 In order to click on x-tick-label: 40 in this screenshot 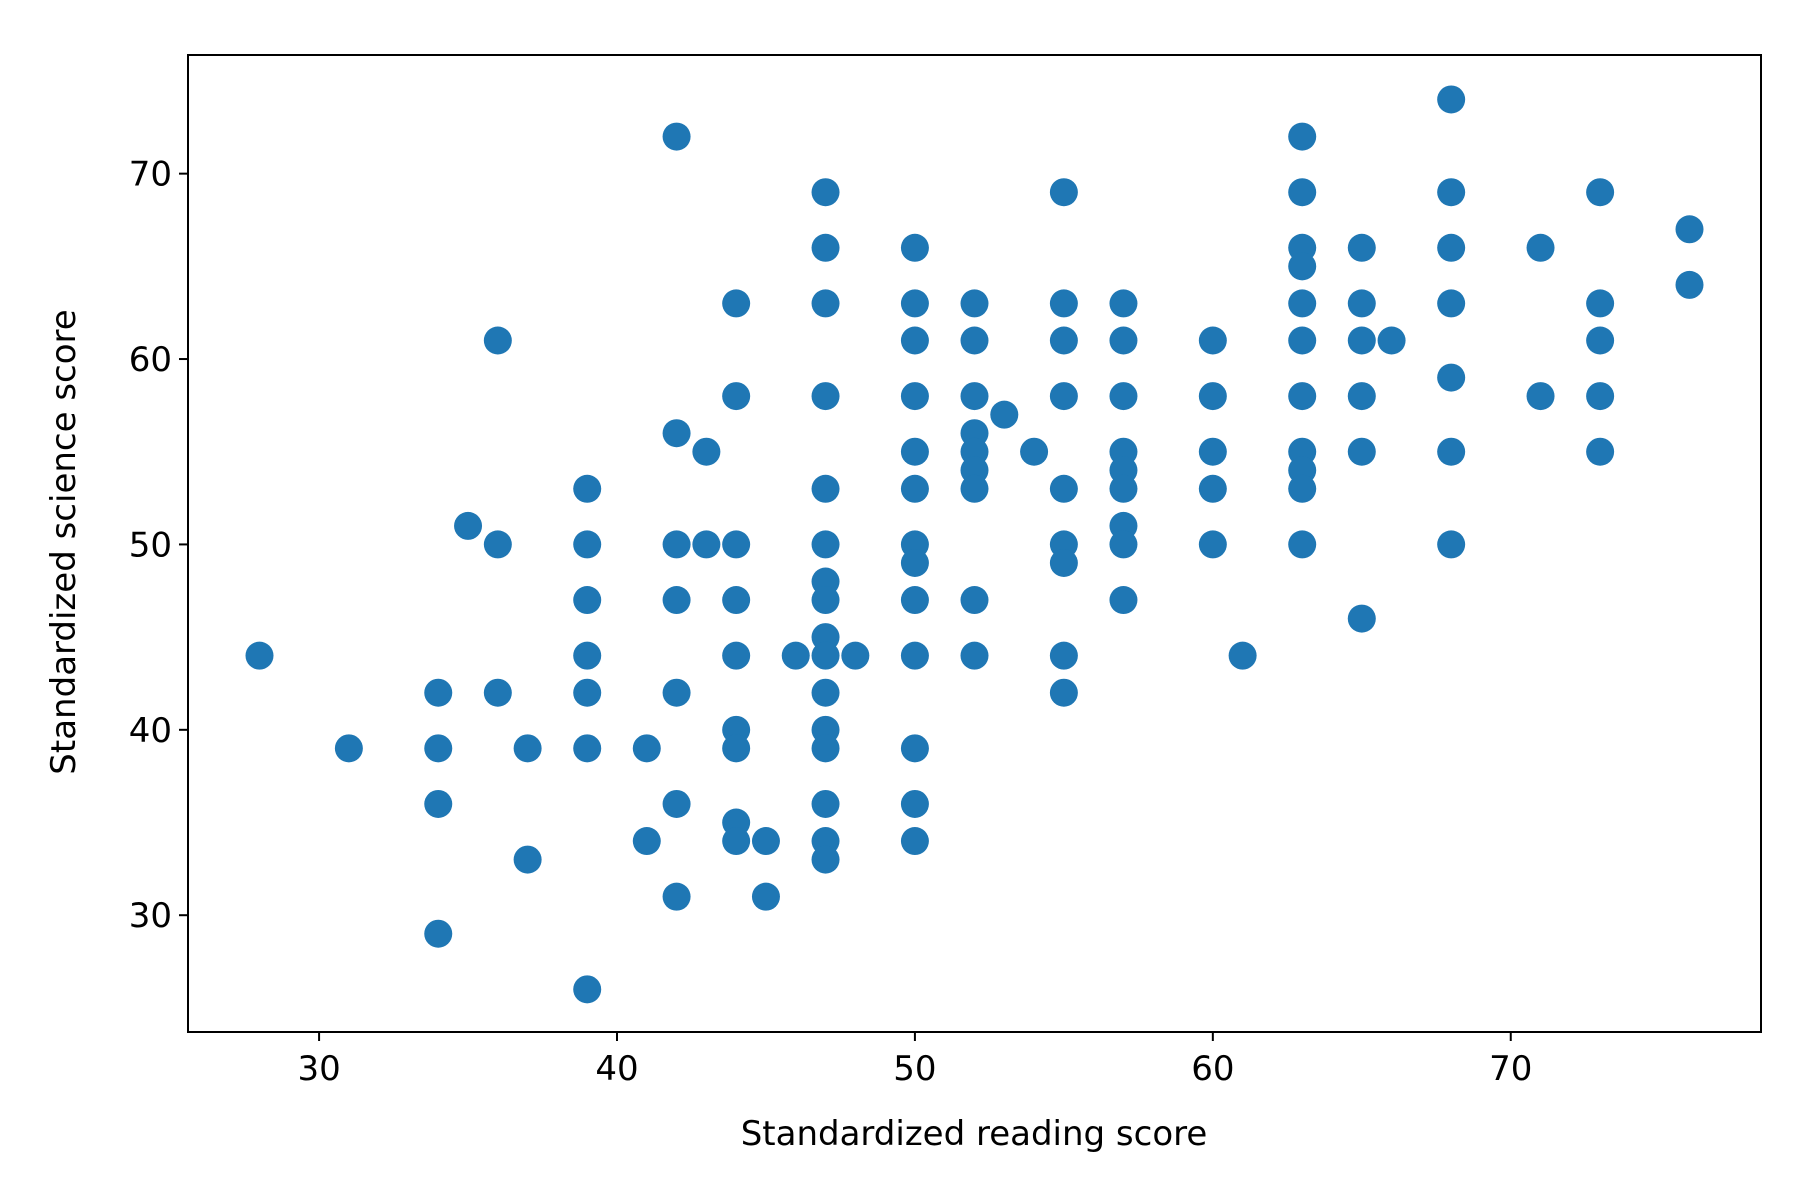, I will do `click(616, 1069)`.